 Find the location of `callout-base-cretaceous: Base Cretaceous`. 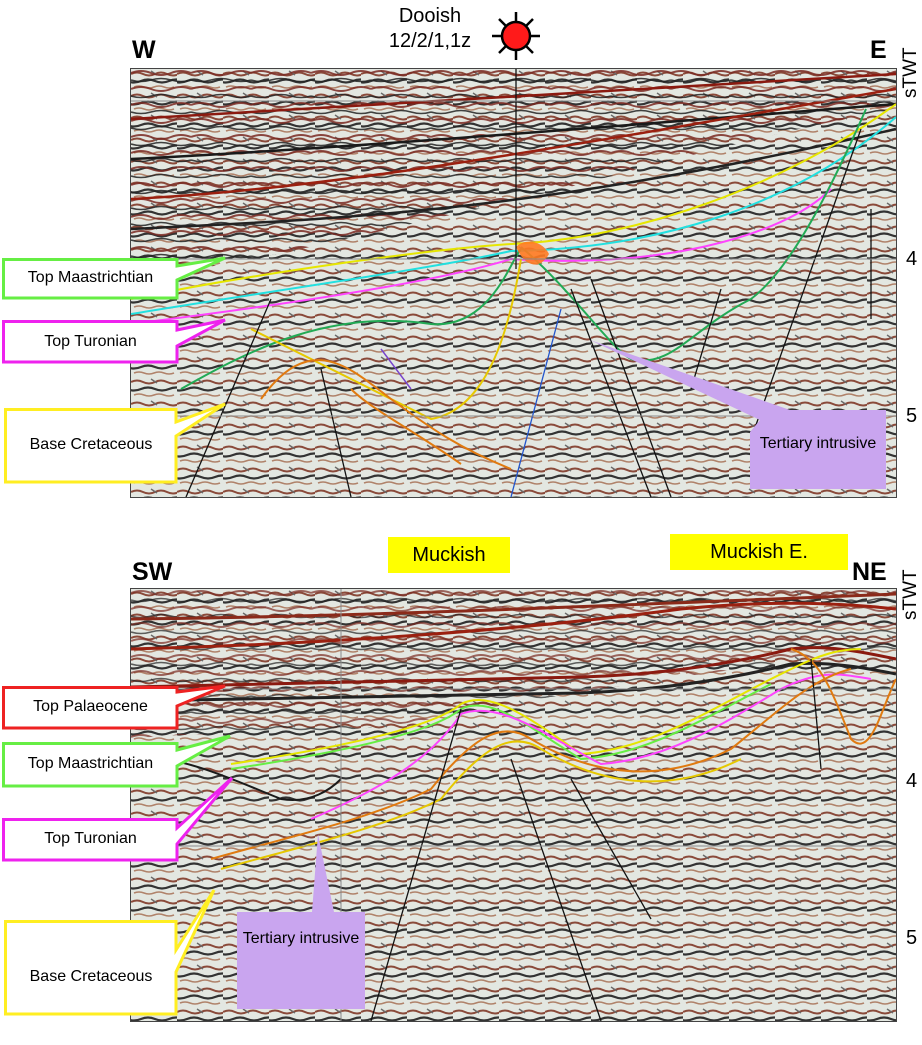

callout-base-cretaceous: Base Cretaceous is located at coordinates (116, 443).